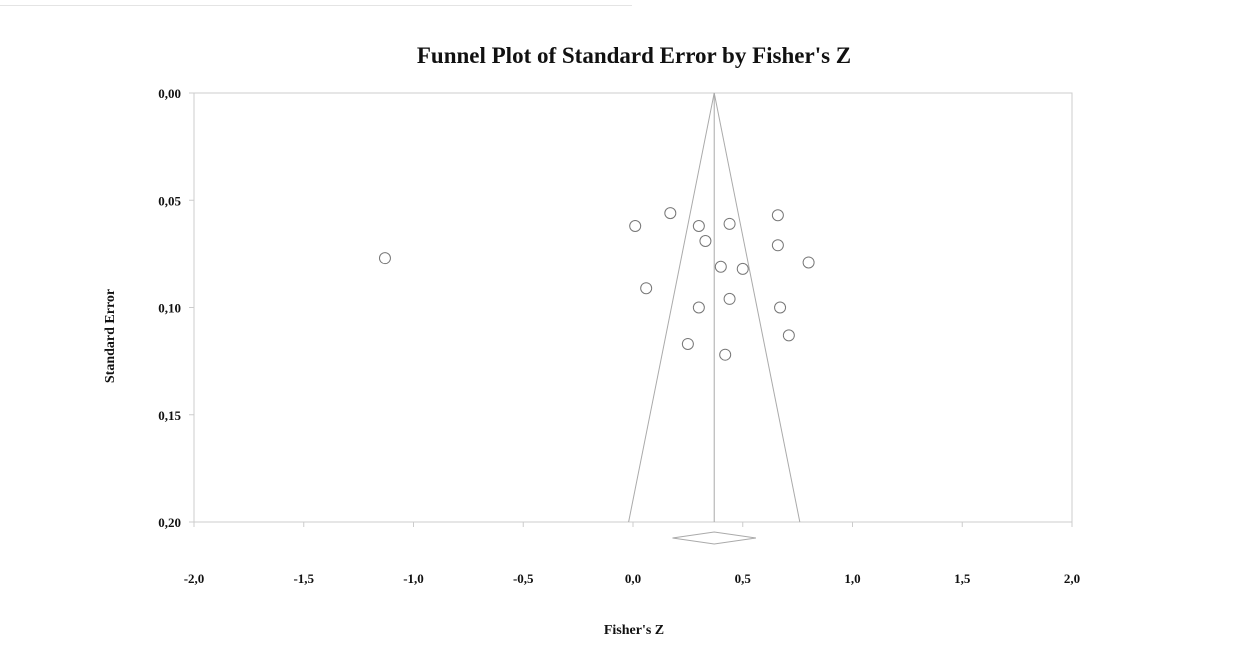  I want to click on y-tick-label: 0,15, so click(169, 415).